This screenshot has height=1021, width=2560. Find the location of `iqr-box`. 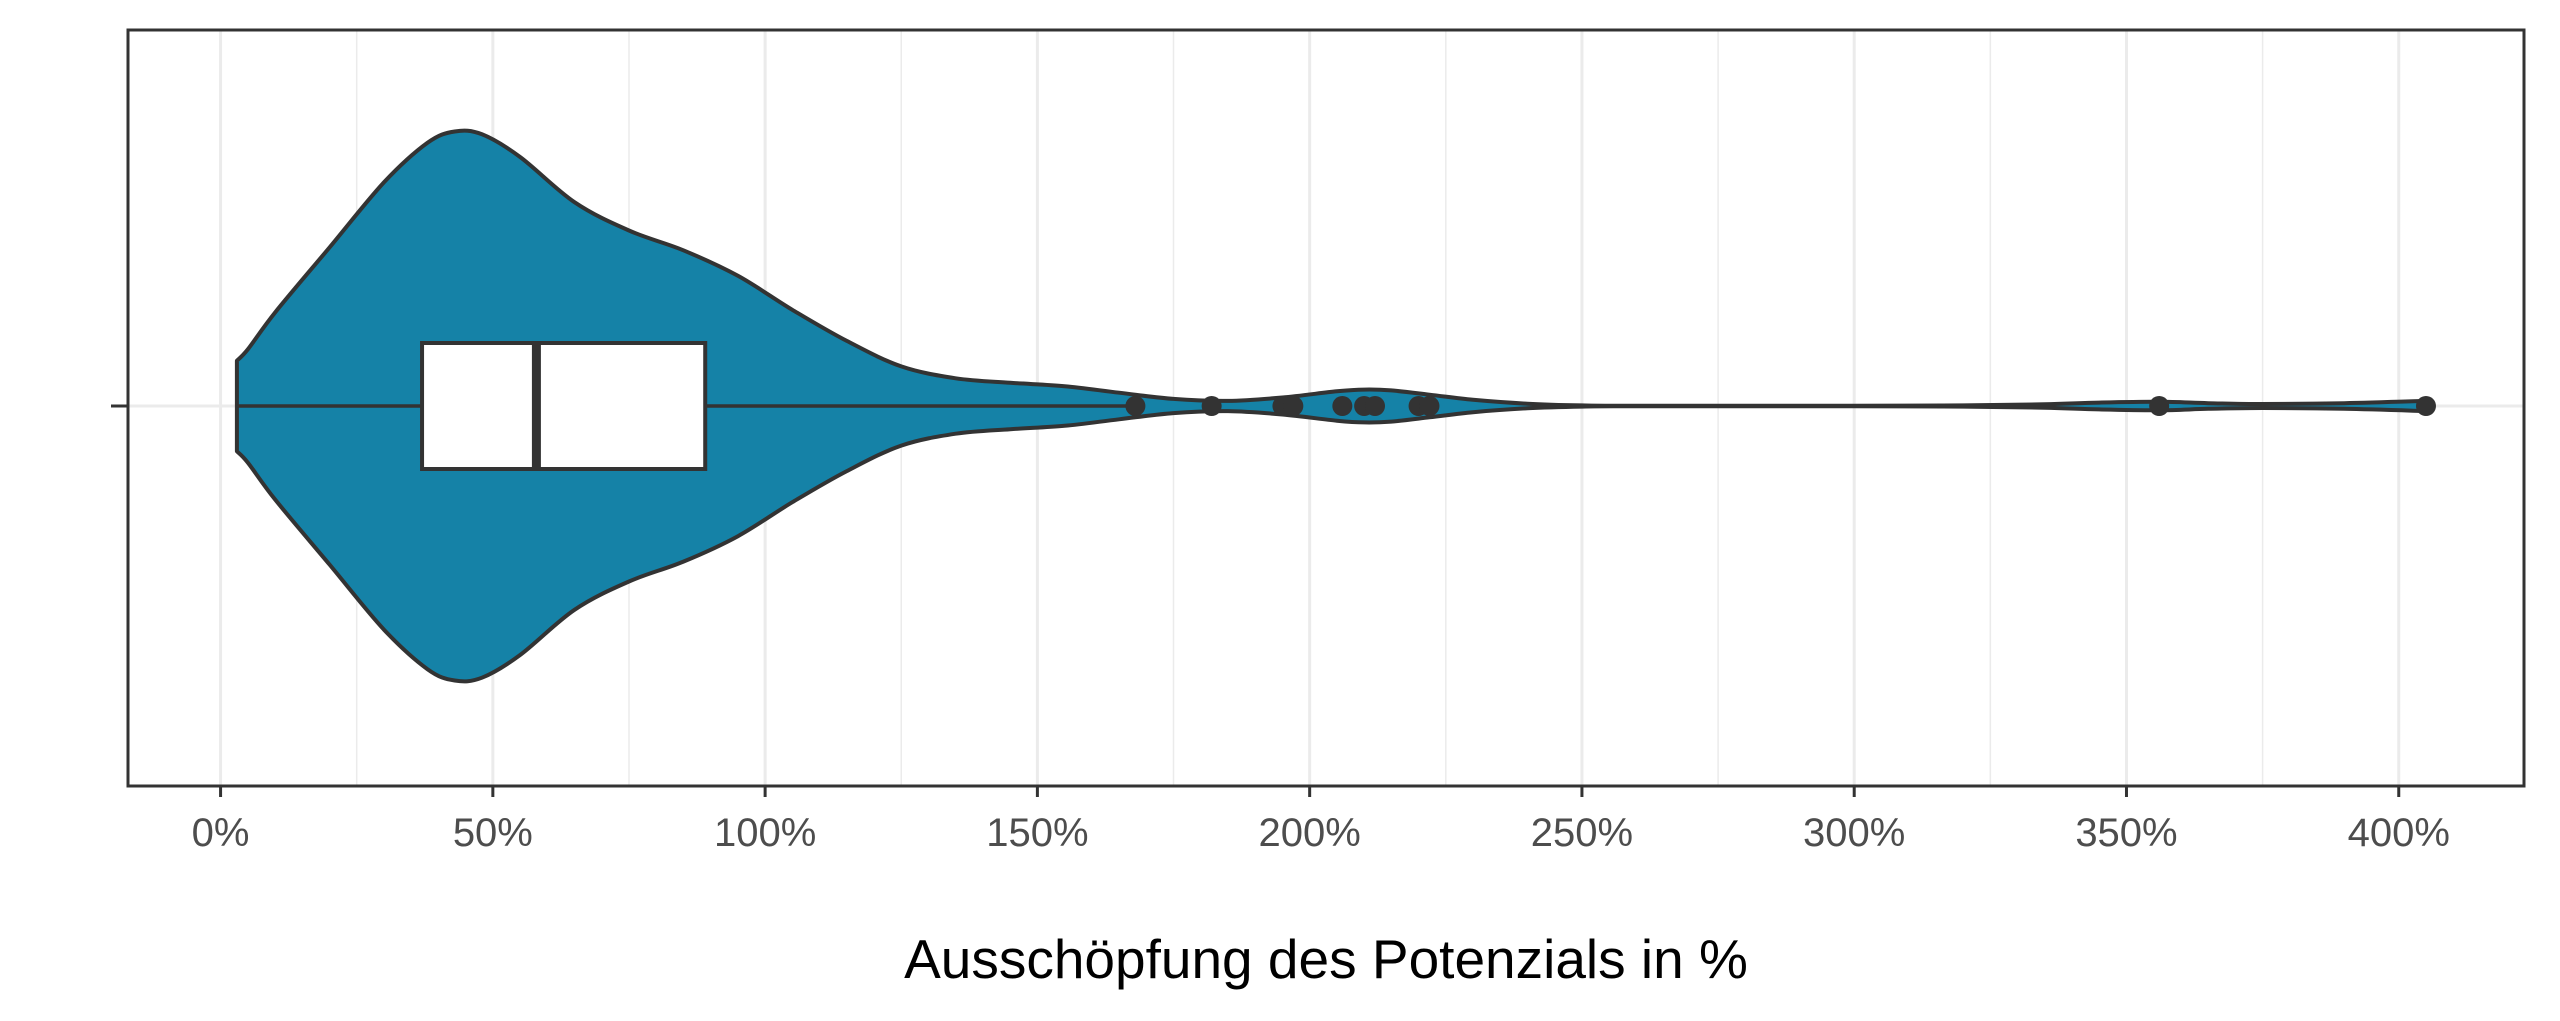

iqr-box is located at coordinates (564, 406).